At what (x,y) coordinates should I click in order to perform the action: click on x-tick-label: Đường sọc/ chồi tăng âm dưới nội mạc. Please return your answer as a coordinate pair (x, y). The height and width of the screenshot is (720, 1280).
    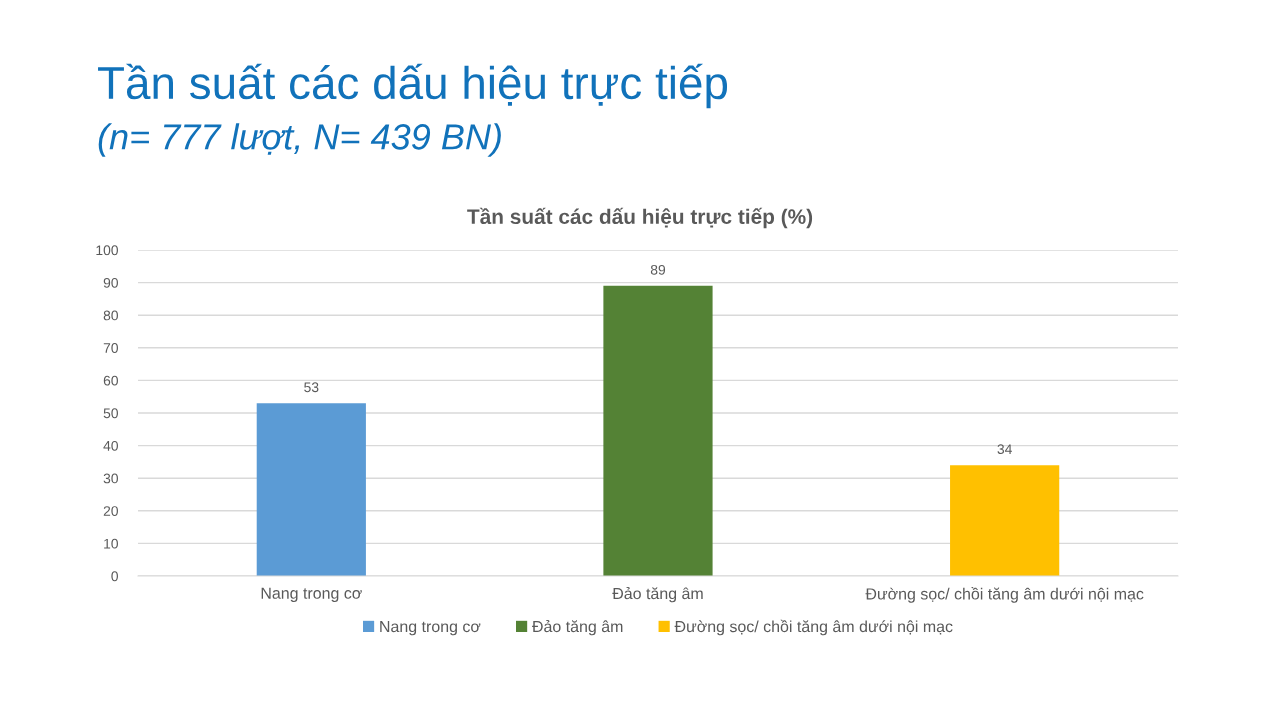
    Looking at the image, I should click on (1004, 595).